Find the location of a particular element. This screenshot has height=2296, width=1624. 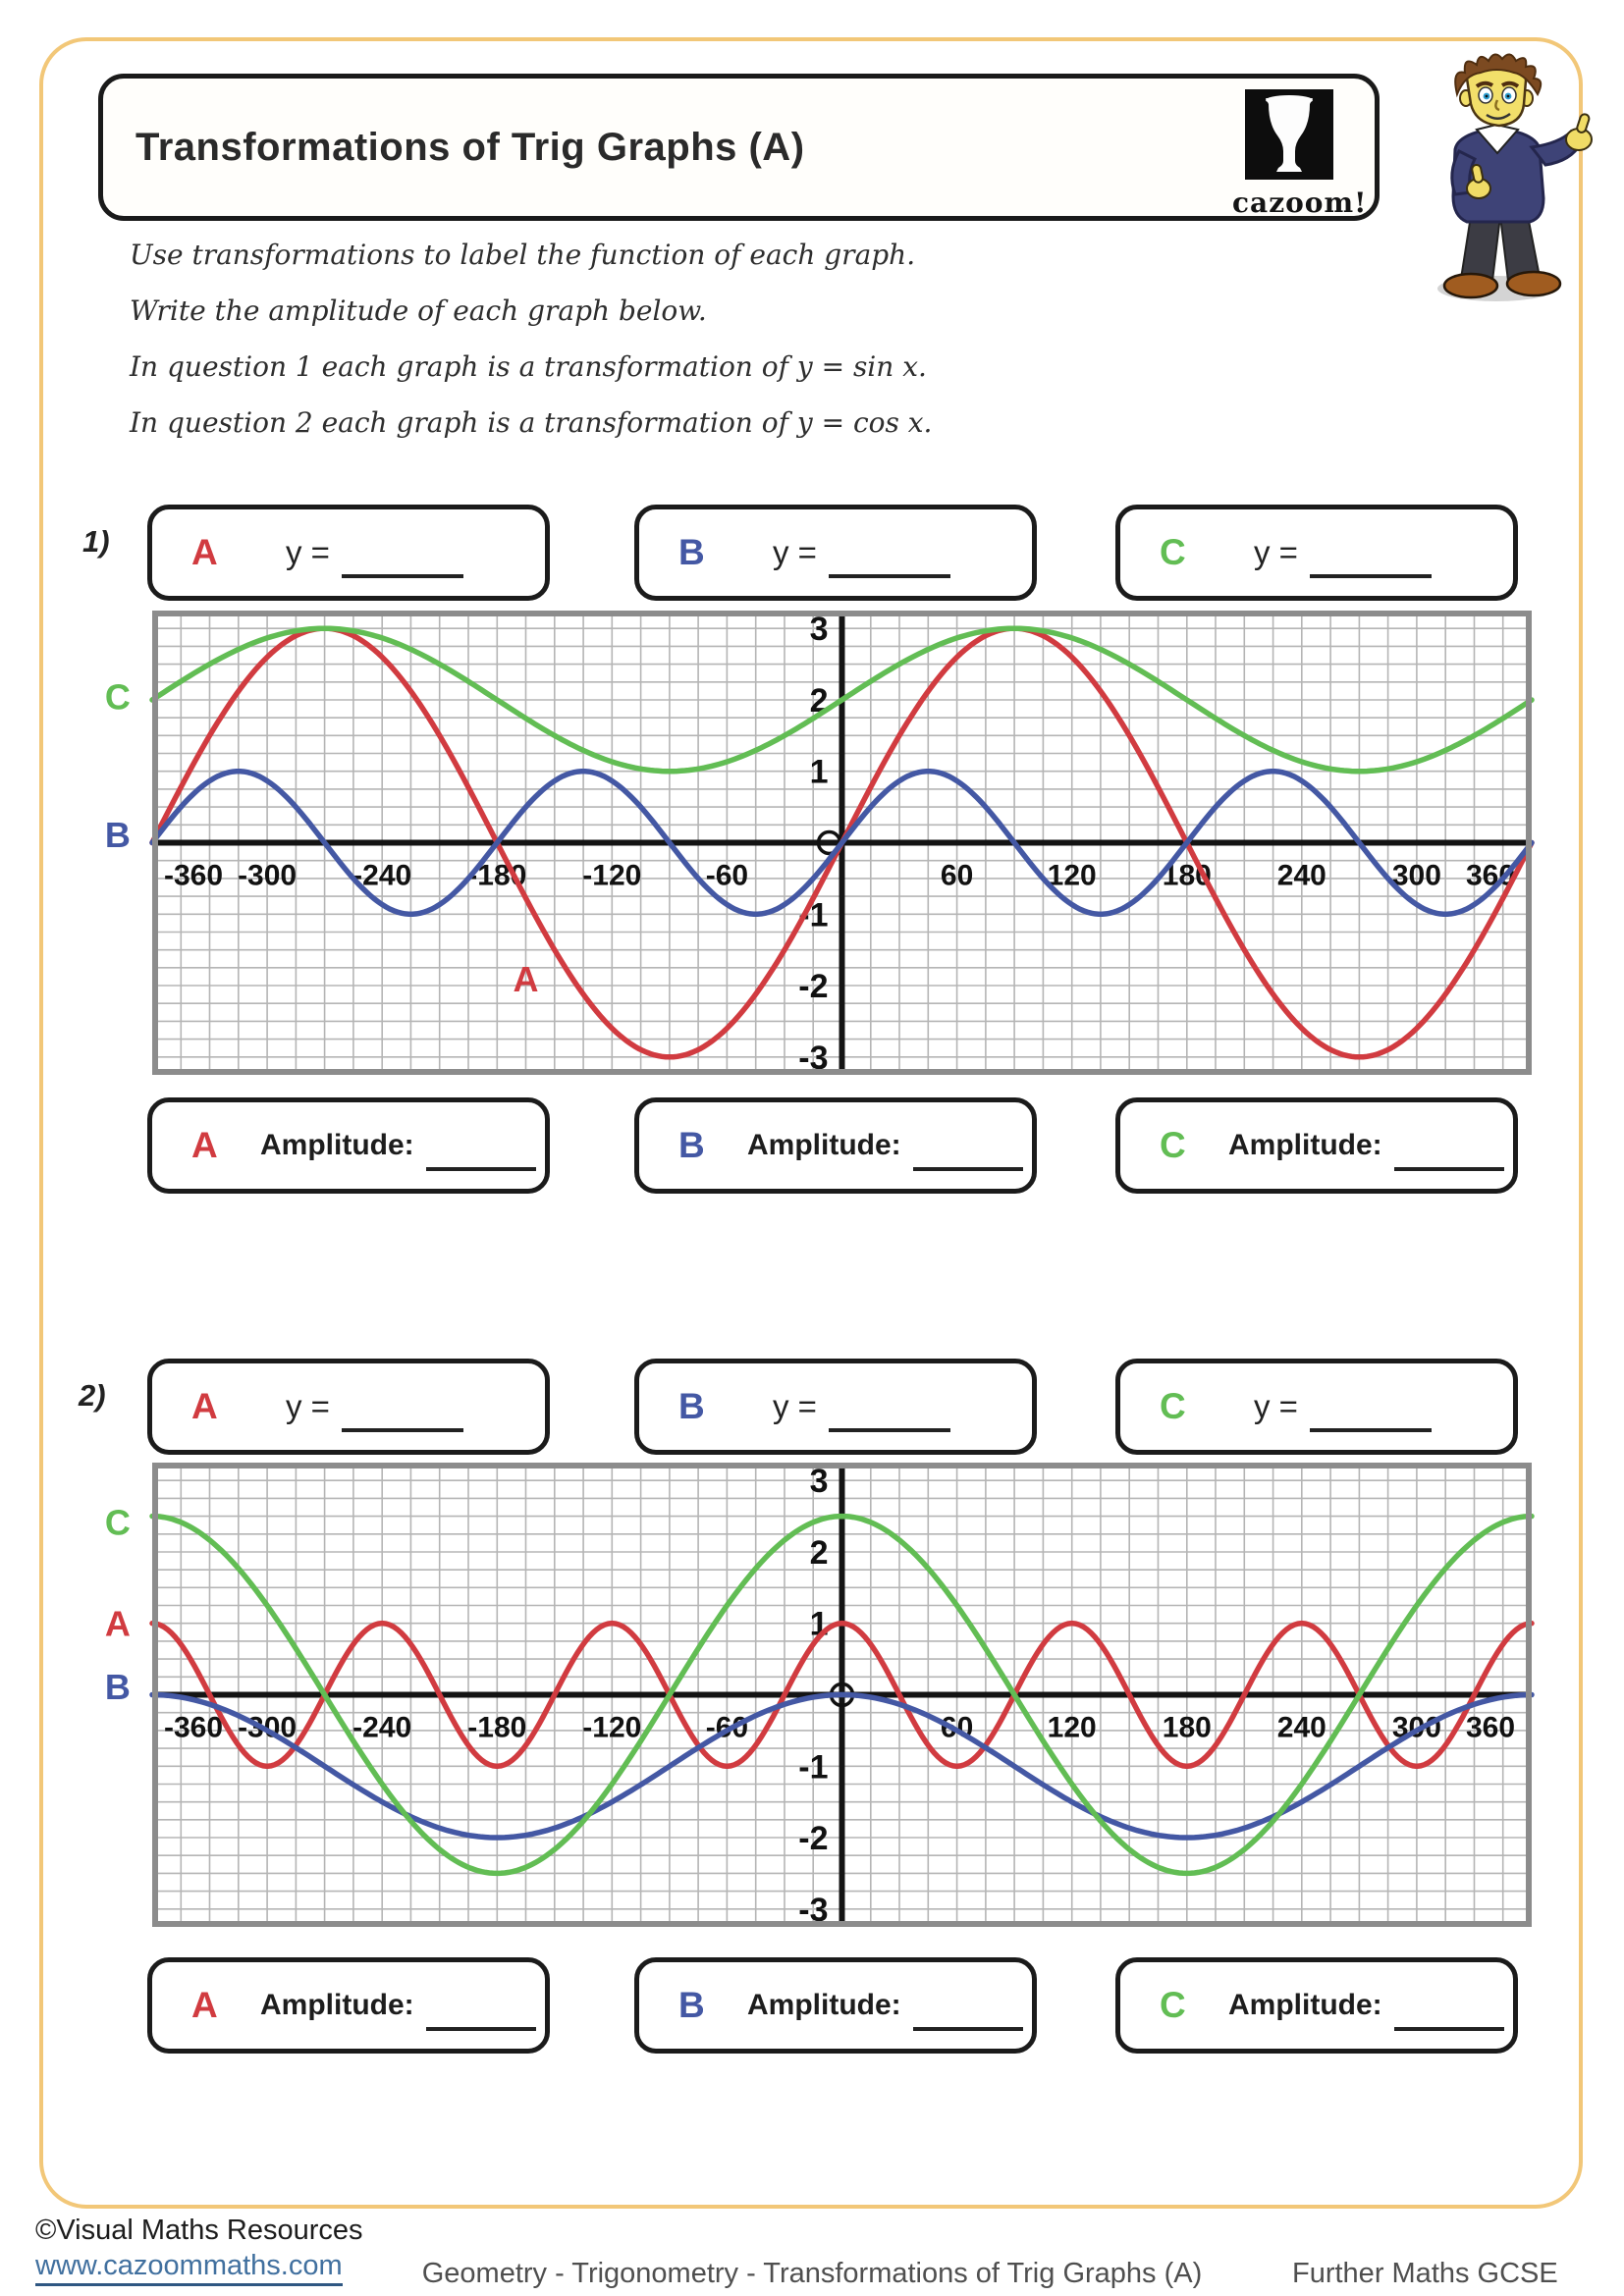

curve-label-A: A is located at coordinates (526, 979).